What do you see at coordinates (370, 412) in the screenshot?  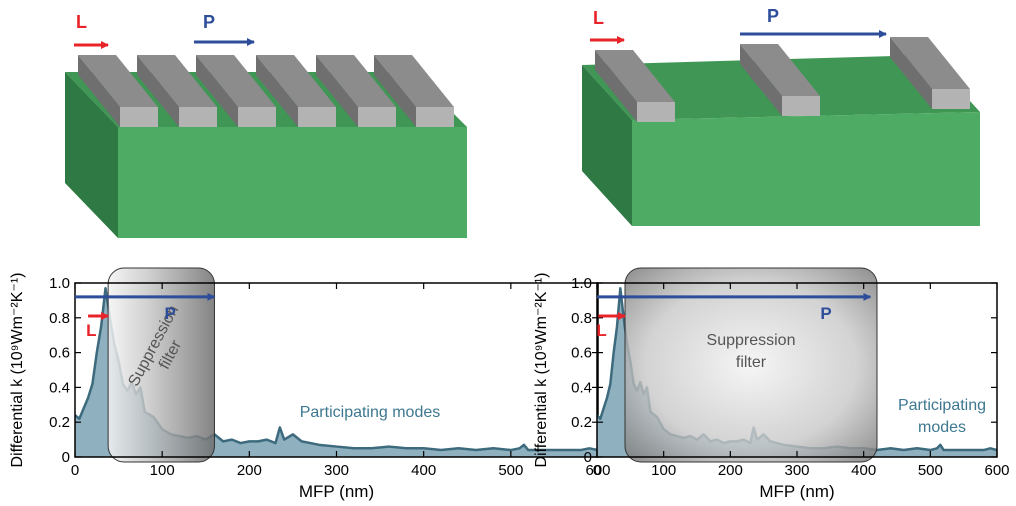 I see `modes-label: Participating modes` at bounding box center [370, 412].